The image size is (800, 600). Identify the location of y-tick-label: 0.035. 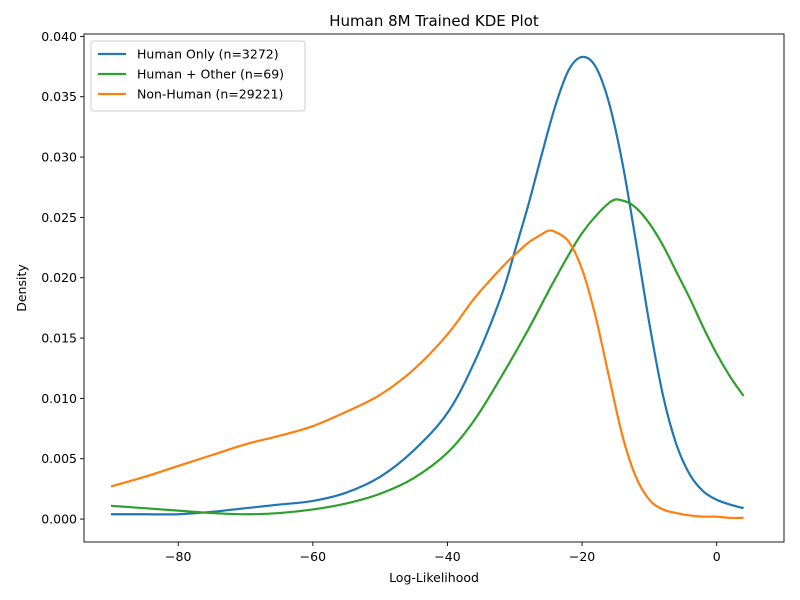
(59, 96).